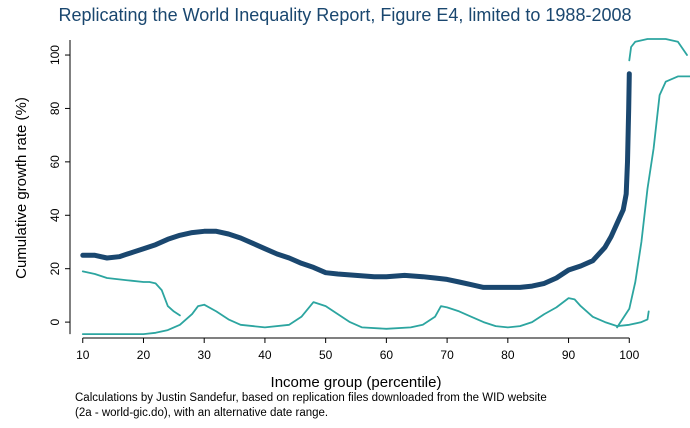 The width and height of the screenshot is (690, 428). I want to click on y-tick-label: 100, so click(55, 55).